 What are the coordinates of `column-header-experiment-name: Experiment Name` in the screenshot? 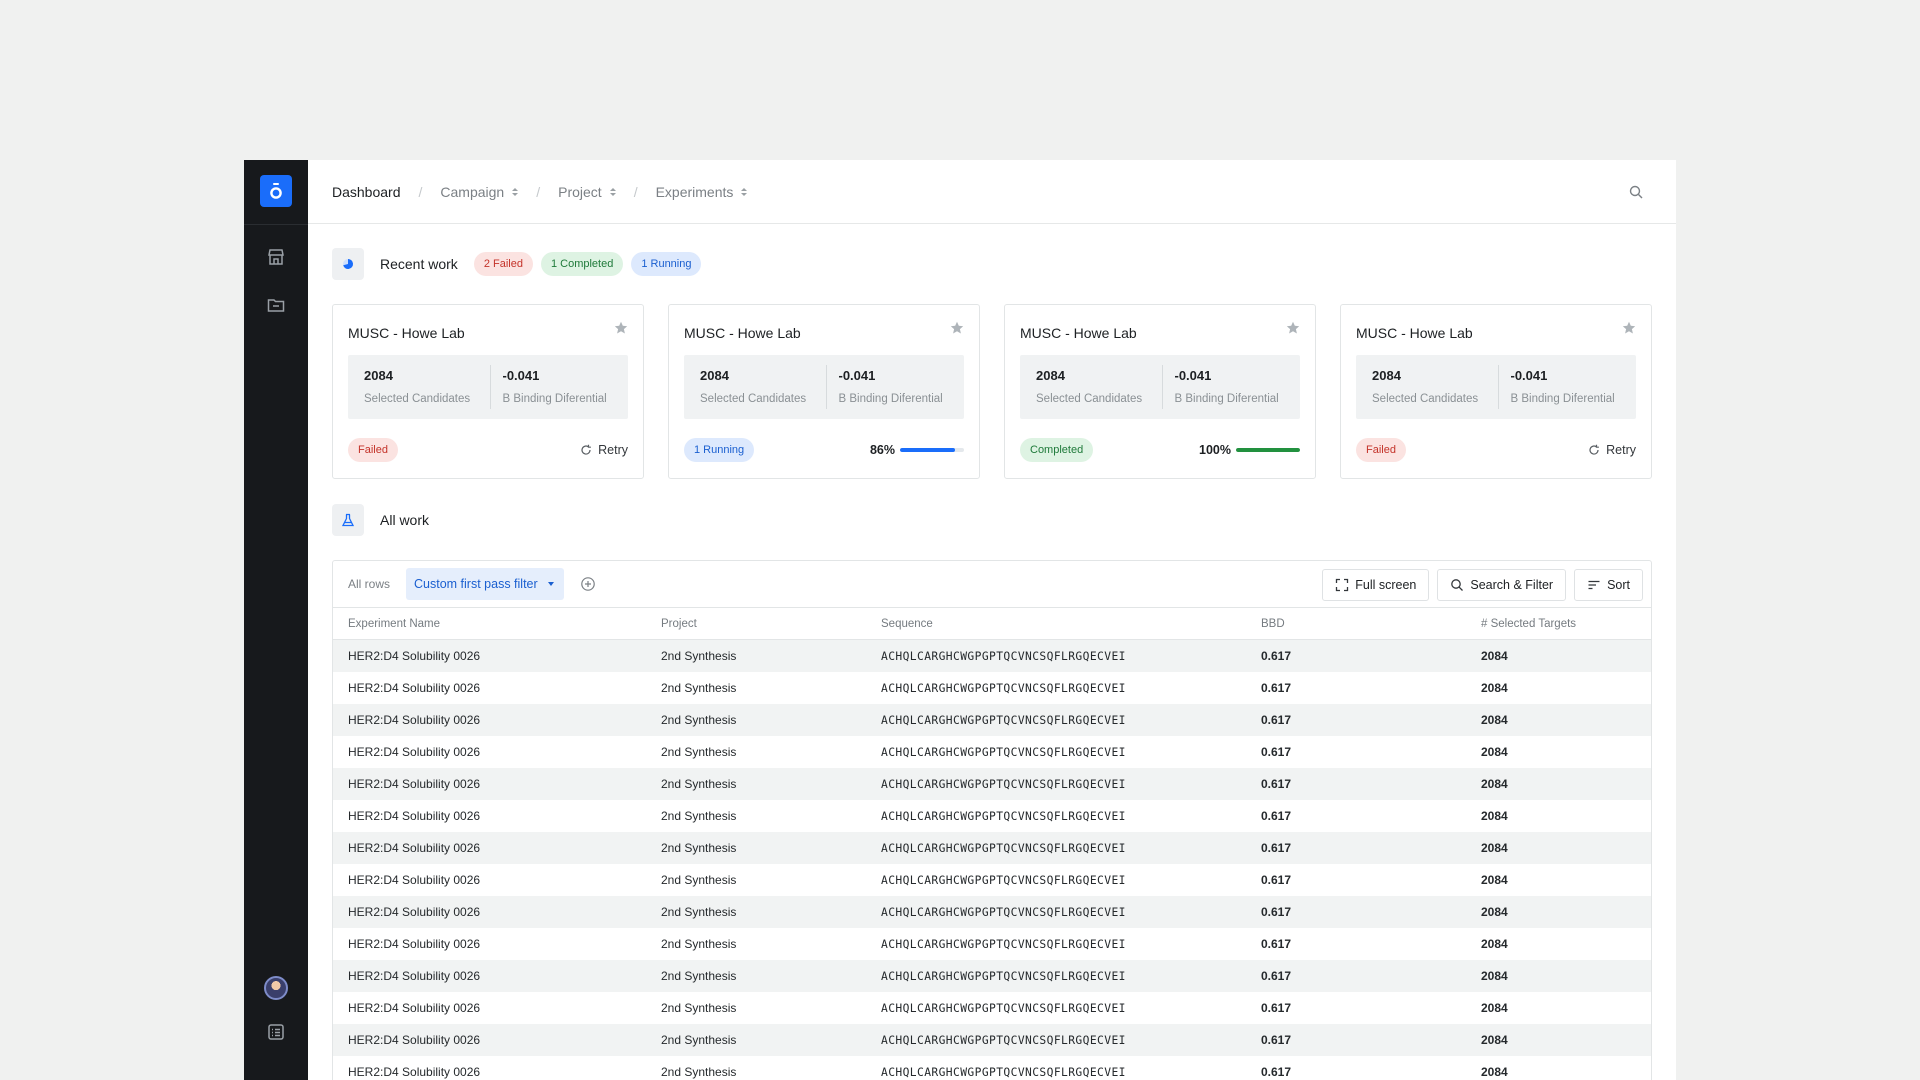 It's located at (394, 623).